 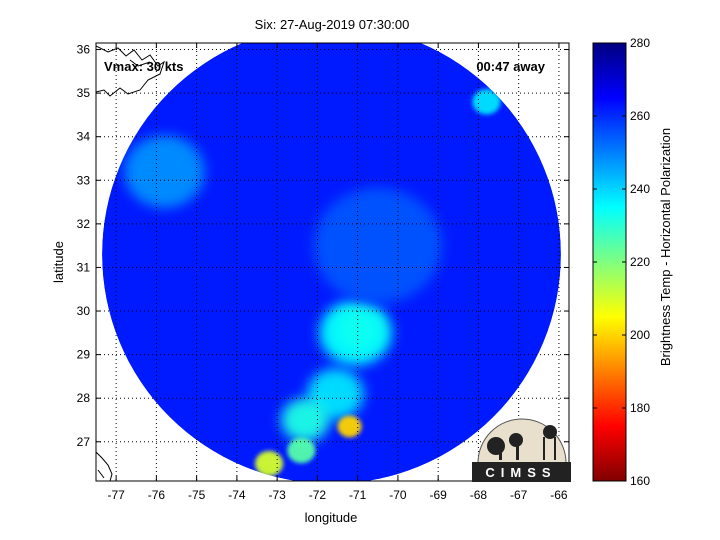 What do you see at coordinates (157, 495) in the screenshot?
I see `x-tick-label: -76` at bounding box center [157, 495].